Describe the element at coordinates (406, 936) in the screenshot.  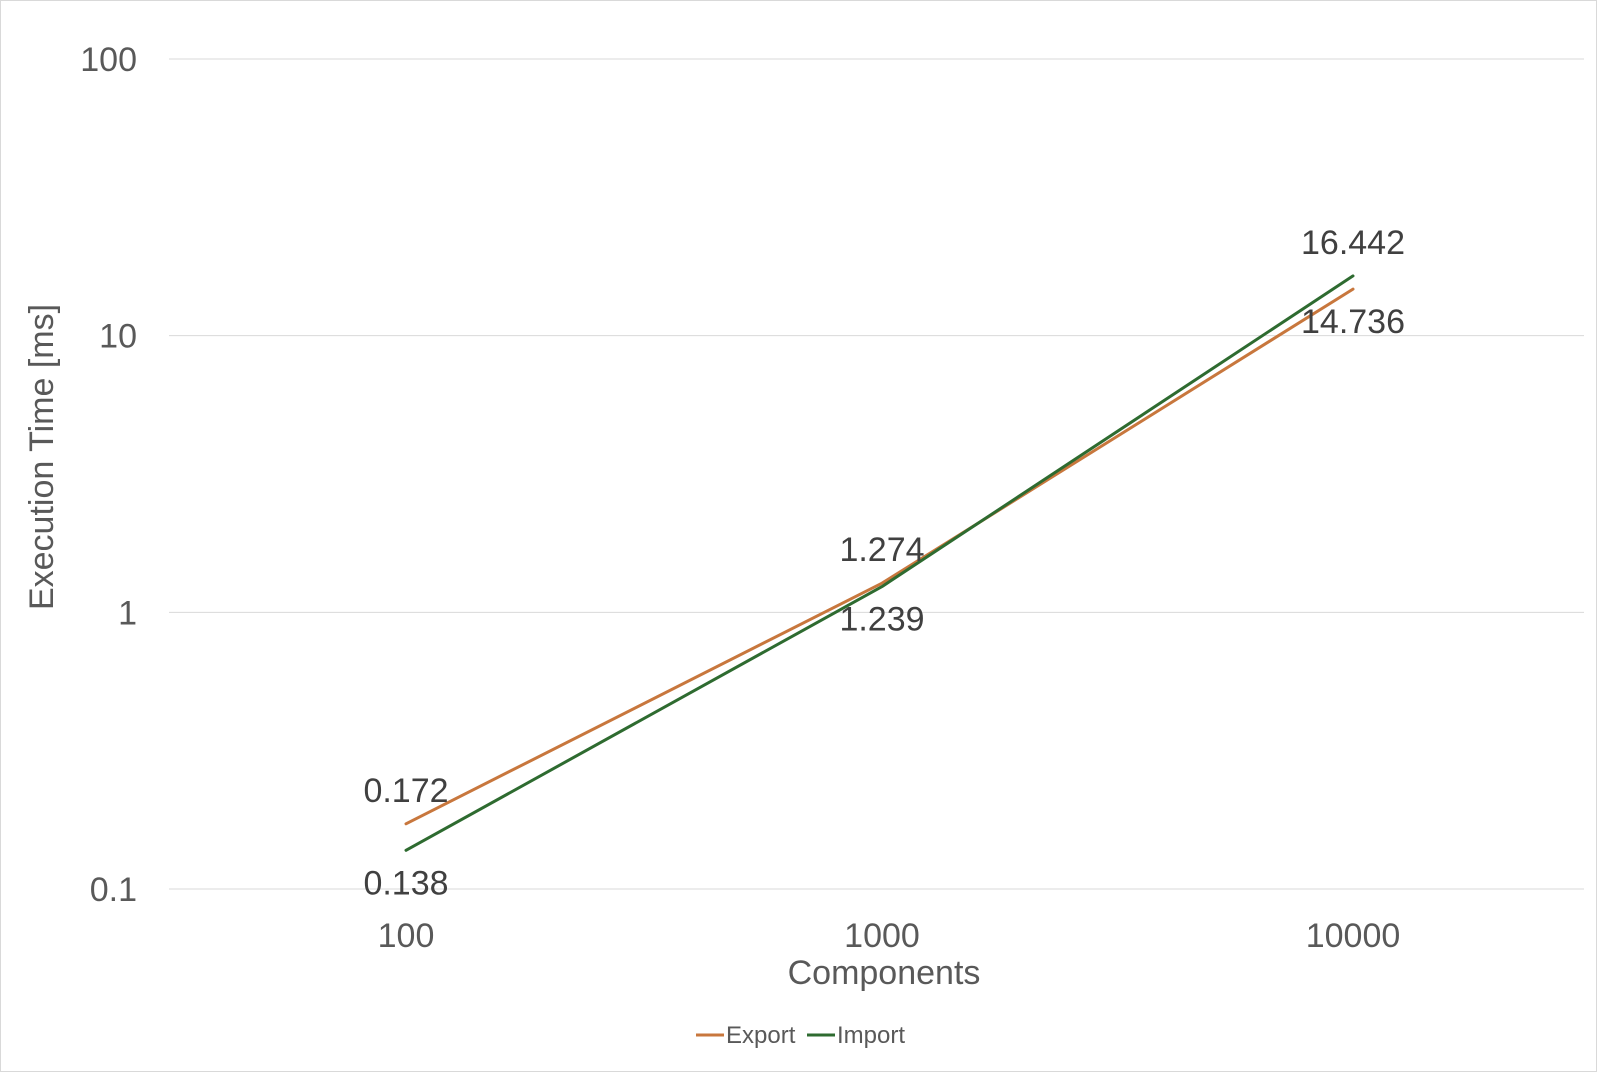
I see `x-tick-label: 100` at that location.